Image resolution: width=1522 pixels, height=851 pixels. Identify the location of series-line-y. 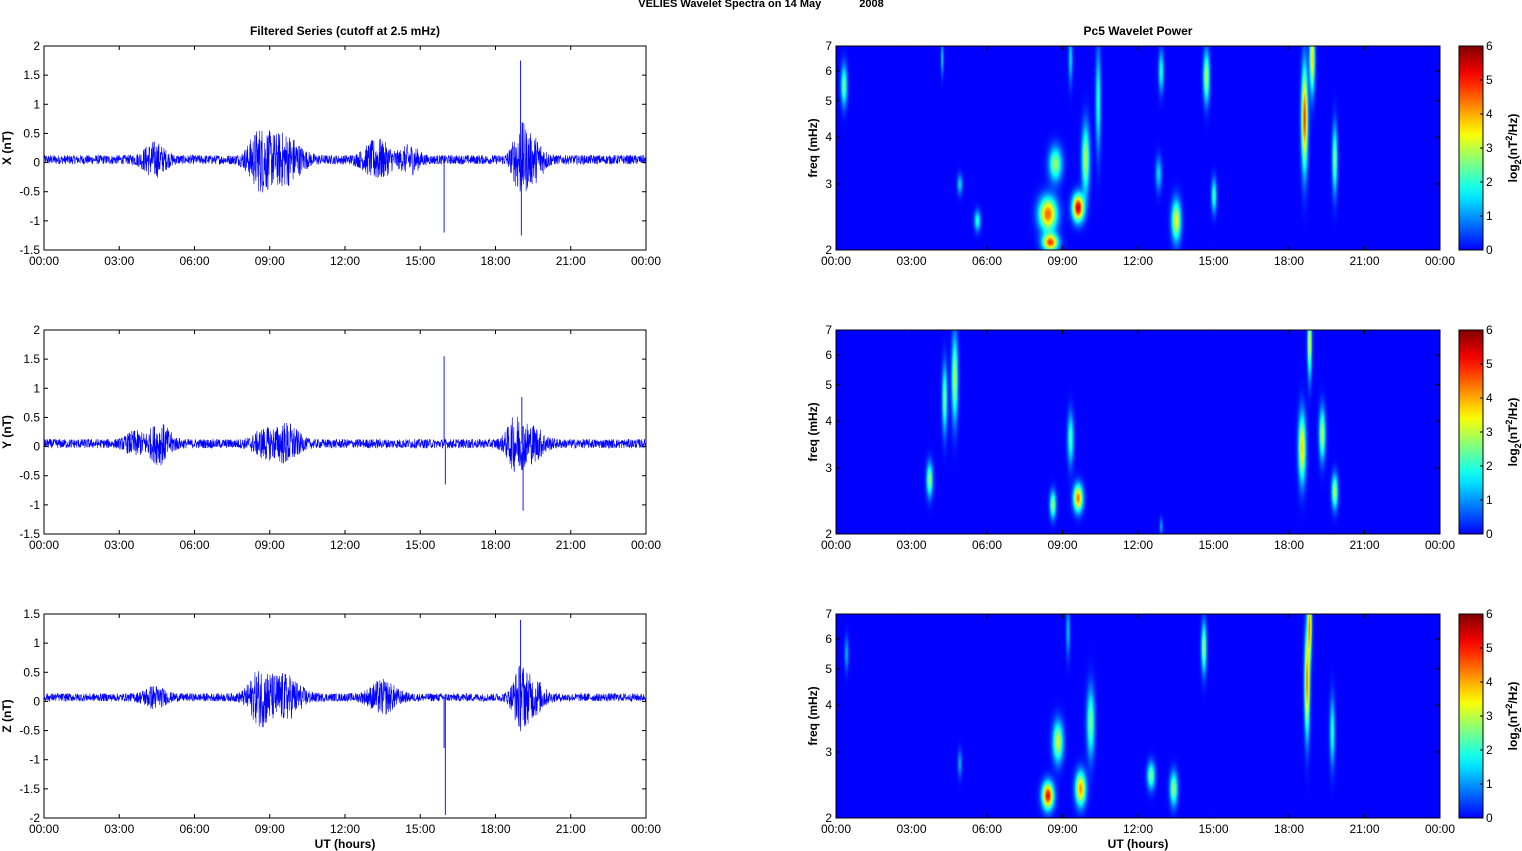
(345, 444).